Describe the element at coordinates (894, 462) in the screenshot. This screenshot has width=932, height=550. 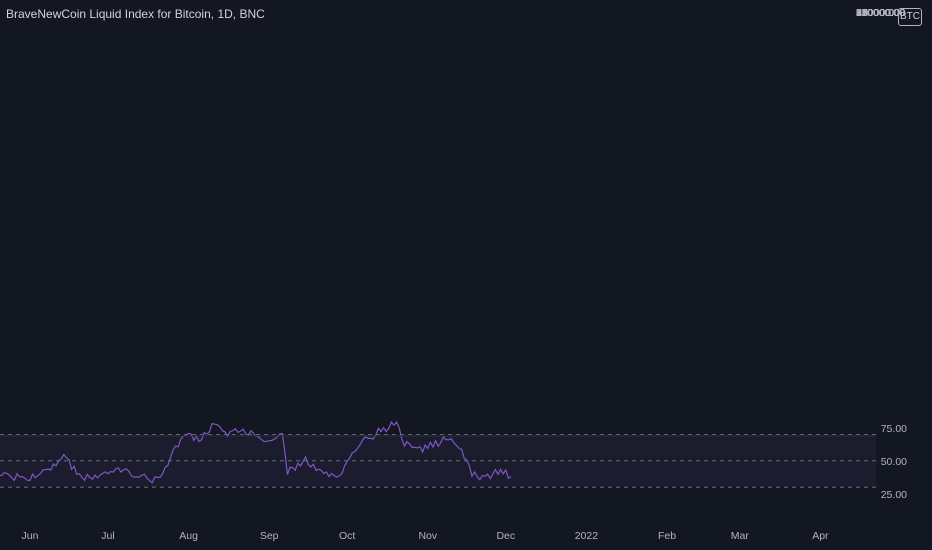
I see `rsi-tick-label: 50.00` at that location.